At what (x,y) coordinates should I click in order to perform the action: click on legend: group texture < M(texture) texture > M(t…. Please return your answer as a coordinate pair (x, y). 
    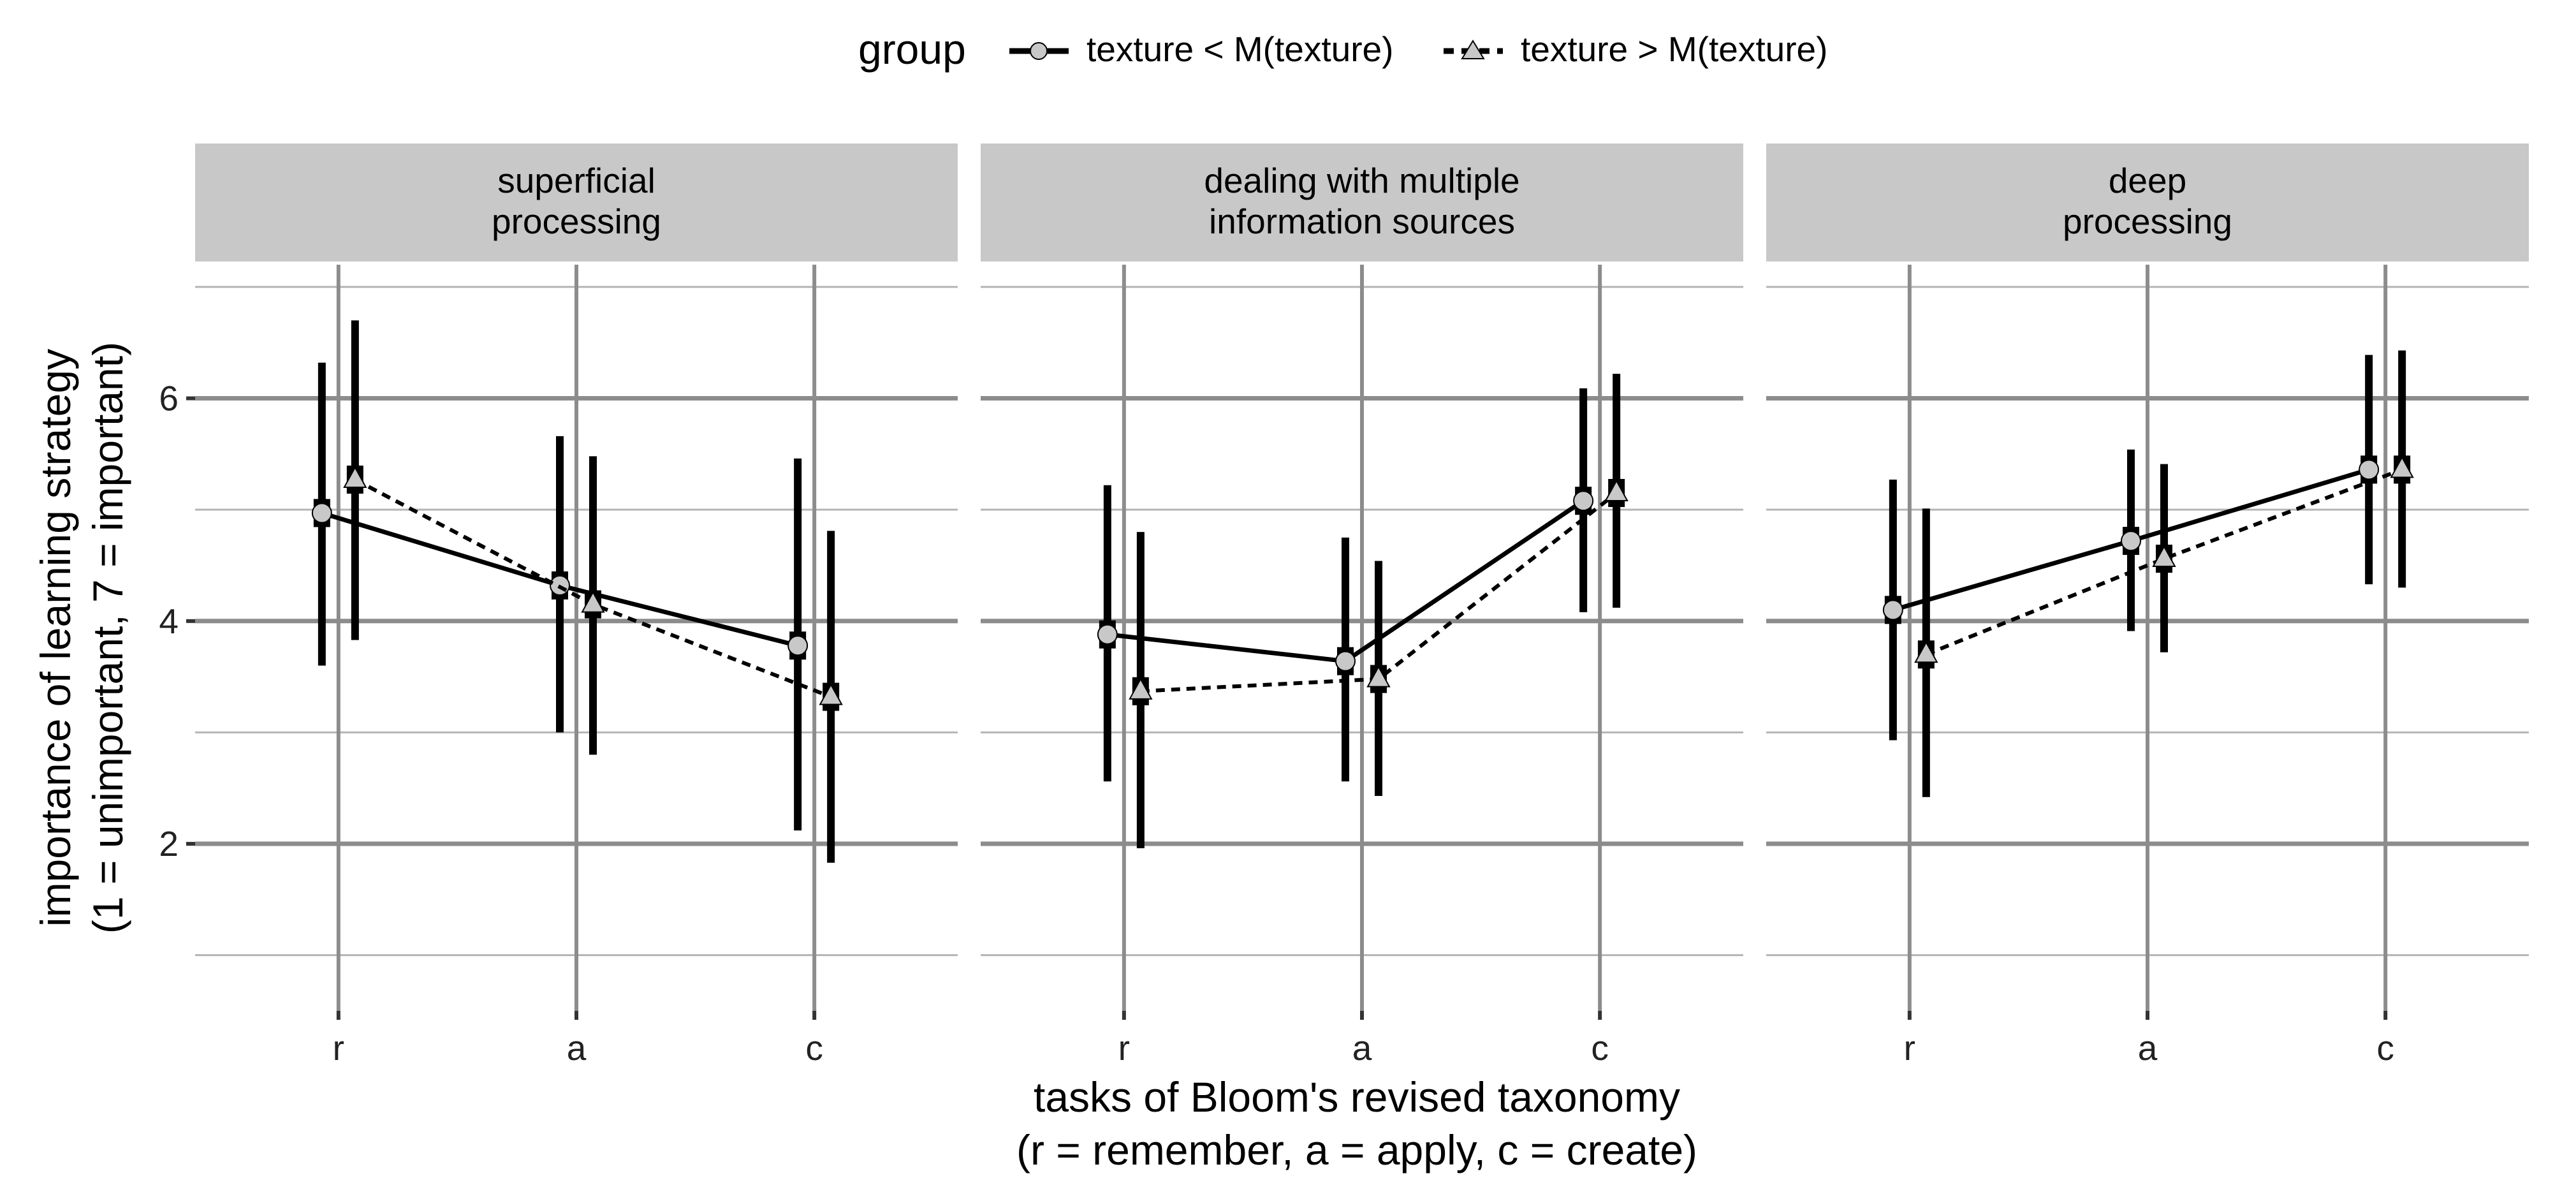
    Looking at the image, I should click on (1342, 49).